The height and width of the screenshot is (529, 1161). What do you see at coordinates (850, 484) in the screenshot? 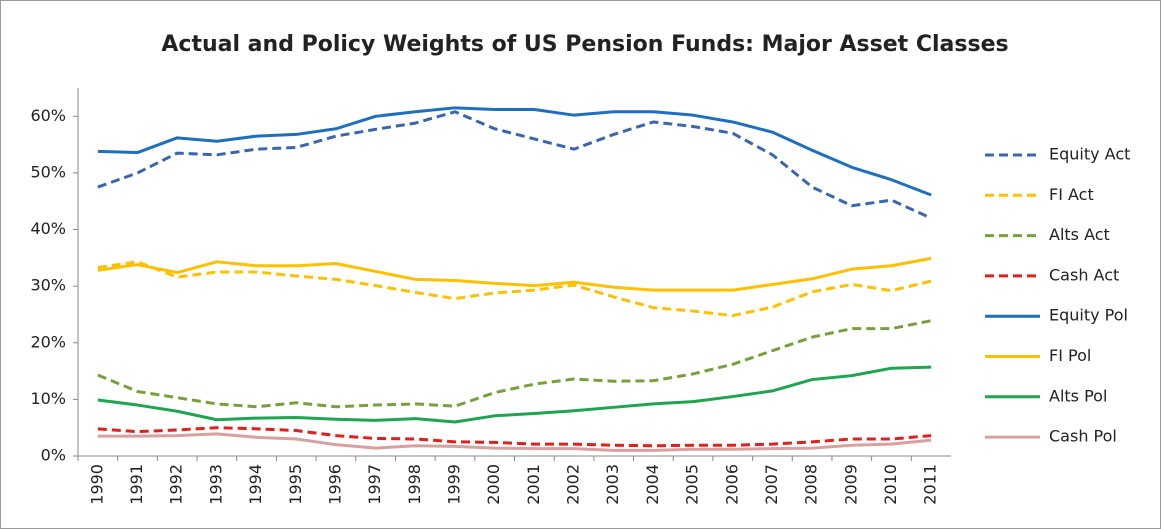
I see `x-tick-label: 2009` at bounding box center [850, 484].